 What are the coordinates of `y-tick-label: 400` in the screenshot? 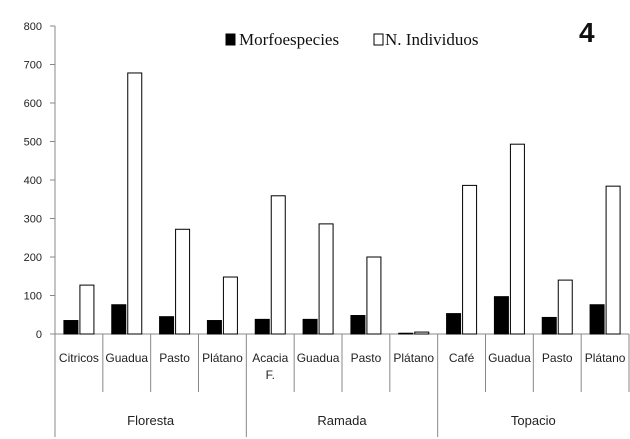 It's located at (33, 181).